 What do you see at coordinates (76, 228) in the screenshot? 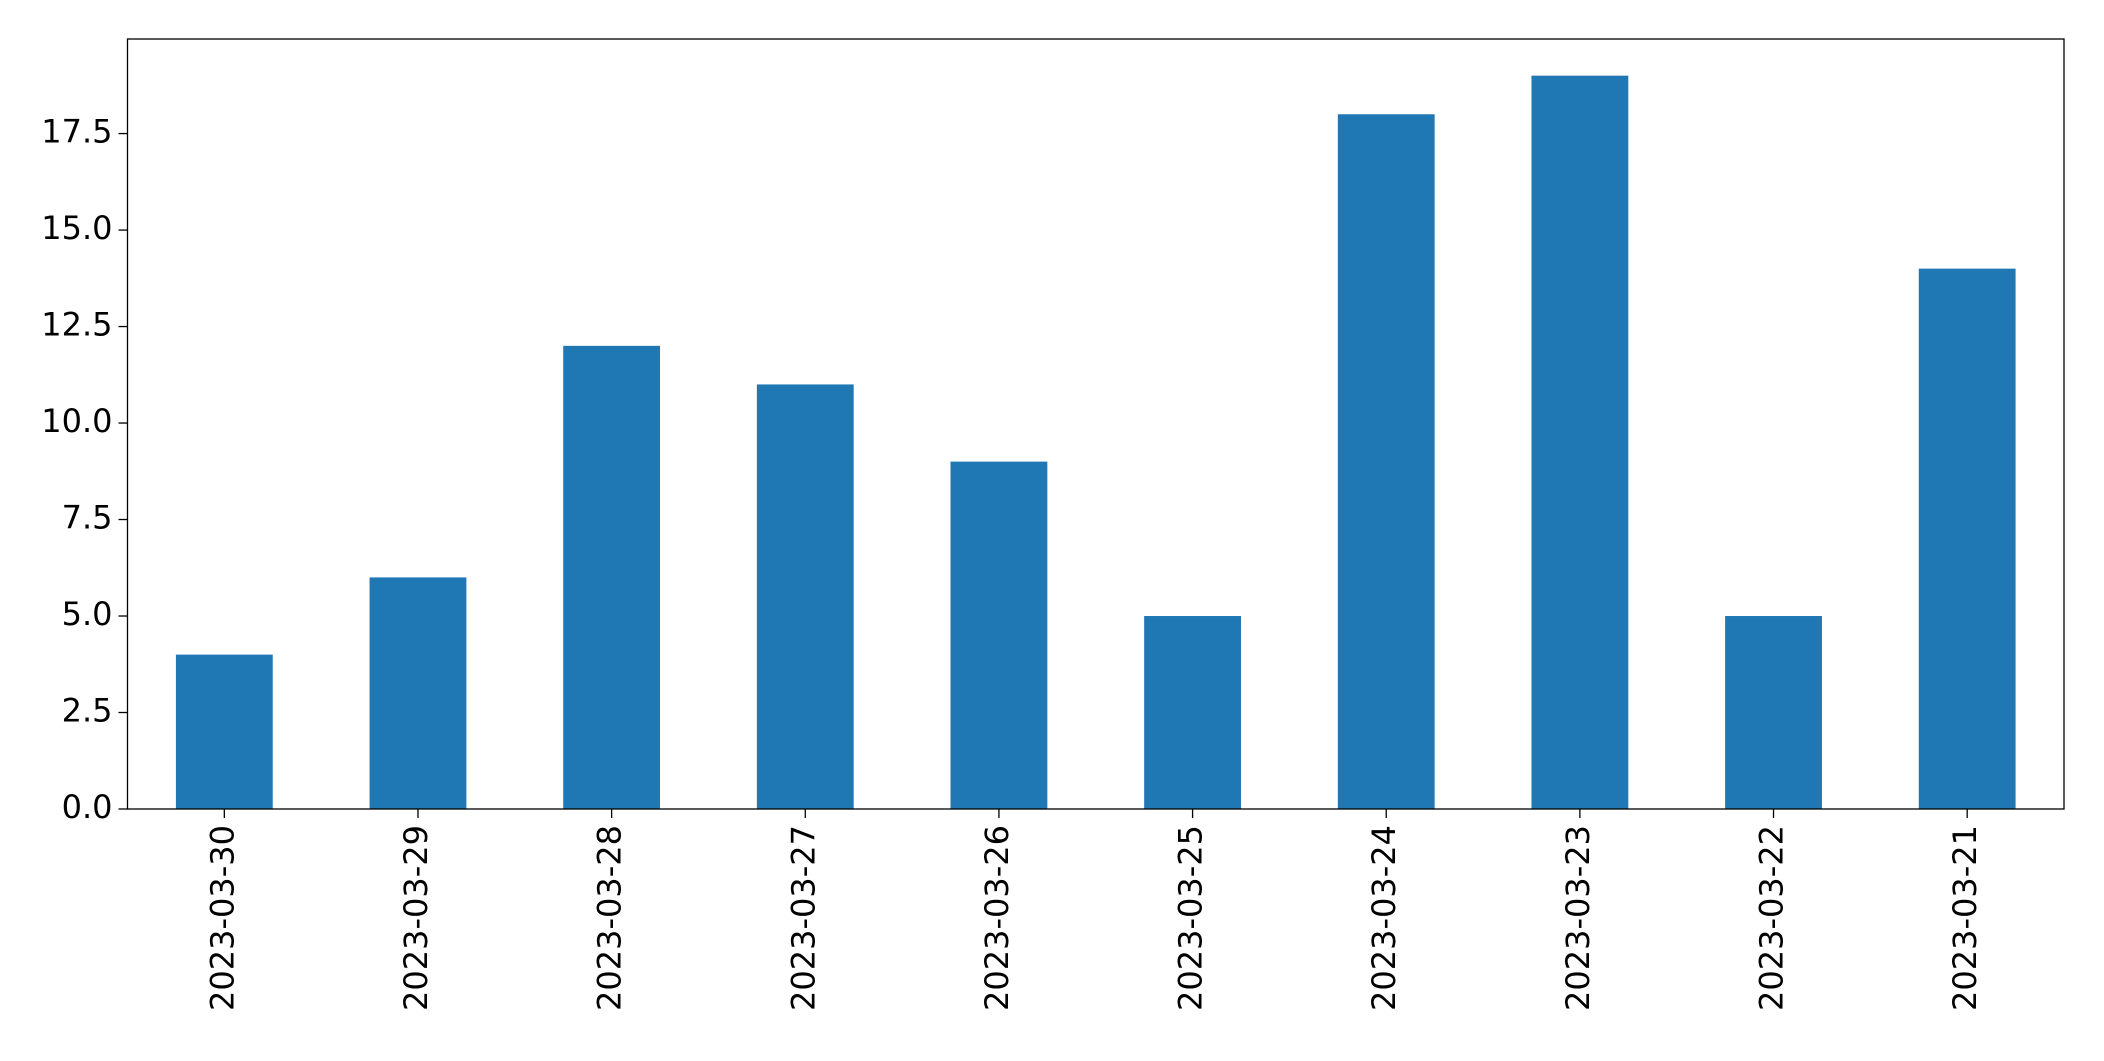
I see `y-tick-label: 15.0` at bounding box center [76, 228].